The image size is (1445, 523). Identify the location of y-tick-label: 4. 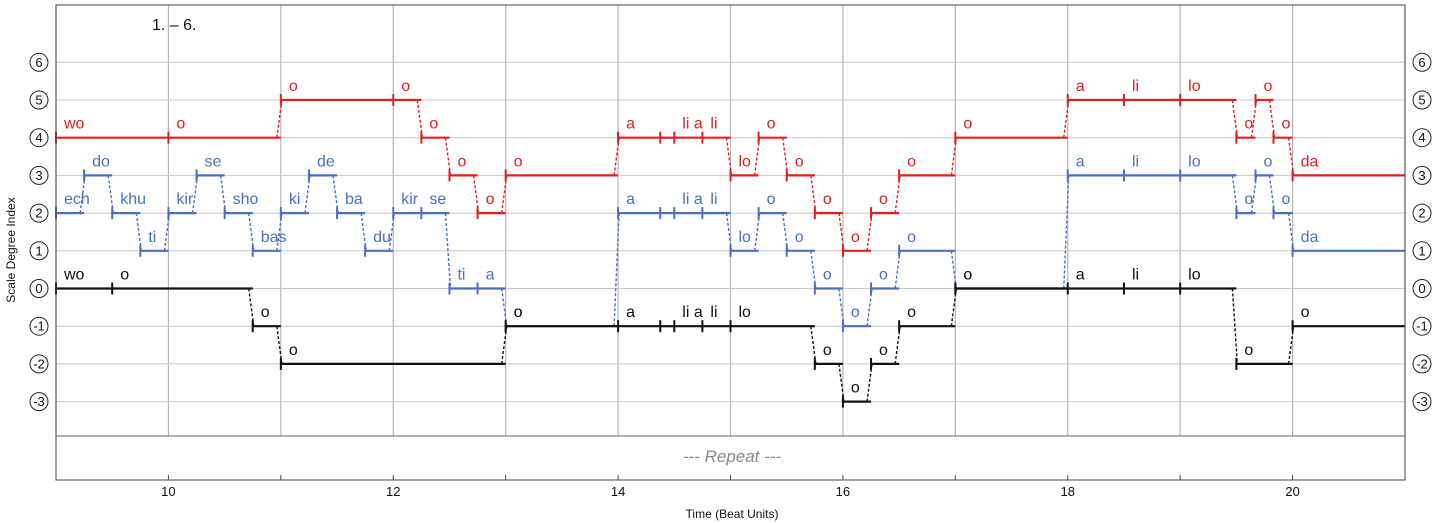
(38, 137).